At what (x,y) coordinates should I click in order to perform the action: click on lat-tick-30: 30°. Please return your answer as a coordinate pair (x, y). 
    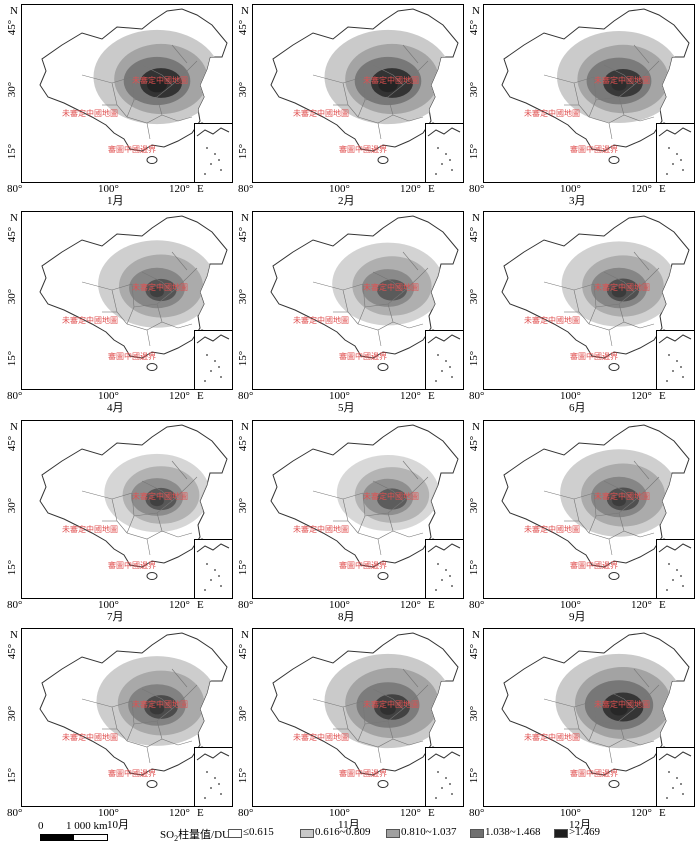
    Looking at the image, I should click on (12, 89).